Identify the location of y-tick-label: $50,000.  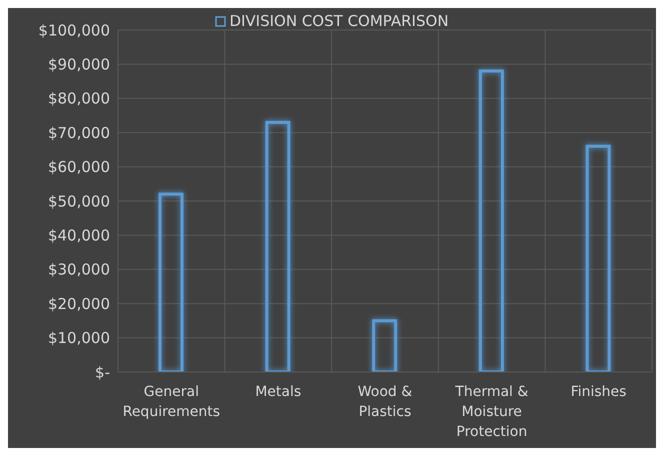
(79, 201).